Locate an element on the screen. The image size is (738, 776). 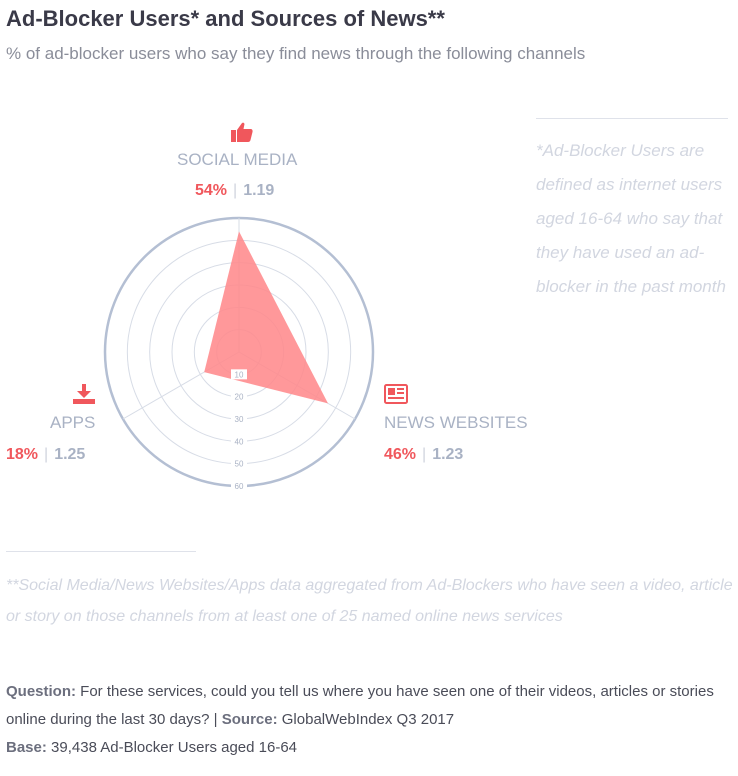
base-label: Base: is located at coordinates (26, 747).